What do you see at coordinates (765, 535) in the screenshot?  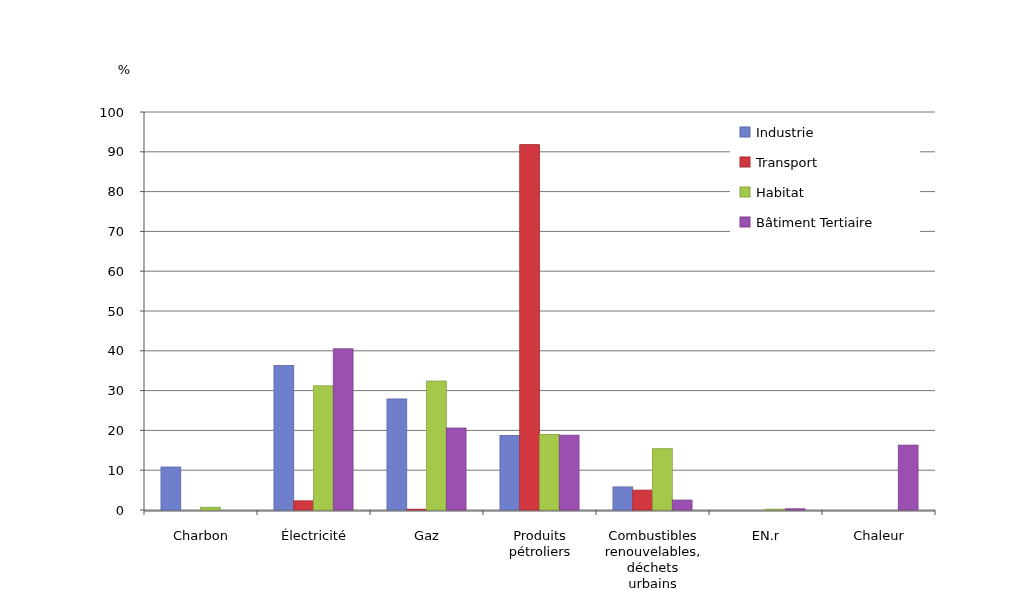 I see `x-tick-label: EN.r` at bounding box center [765, 535].